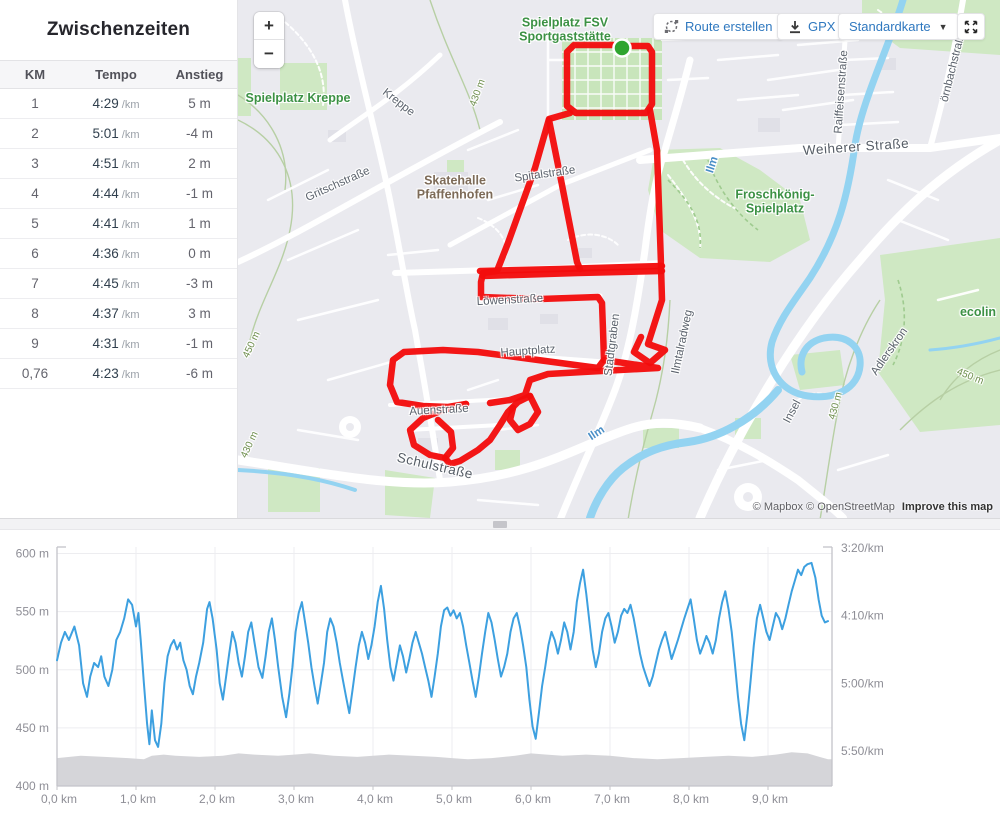  What do you see at coordinates (199, 74) in the screenshot?
I see `col-anstieg: Anstieg` at bounding box center [199, 74].